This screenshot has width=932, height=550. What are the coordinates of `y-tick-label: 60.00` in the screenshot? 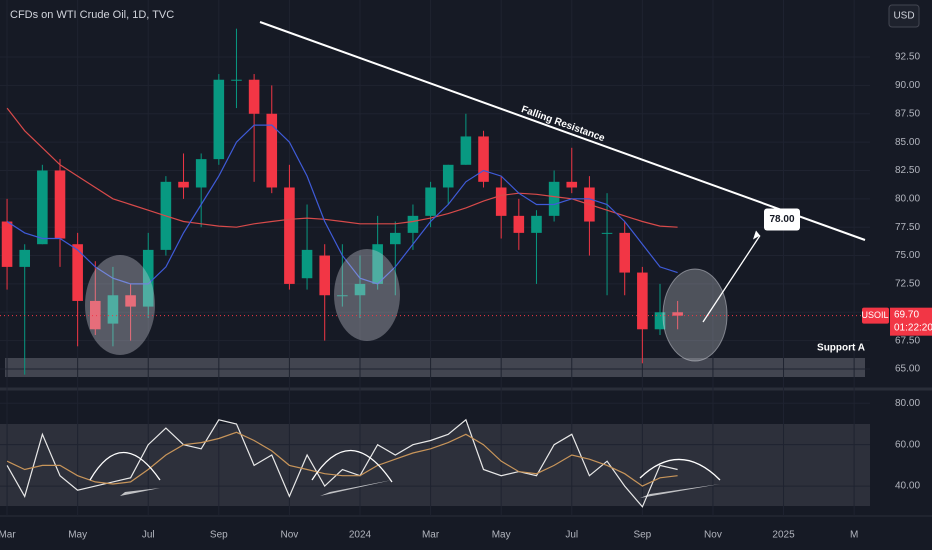 It's located at (907, 444).